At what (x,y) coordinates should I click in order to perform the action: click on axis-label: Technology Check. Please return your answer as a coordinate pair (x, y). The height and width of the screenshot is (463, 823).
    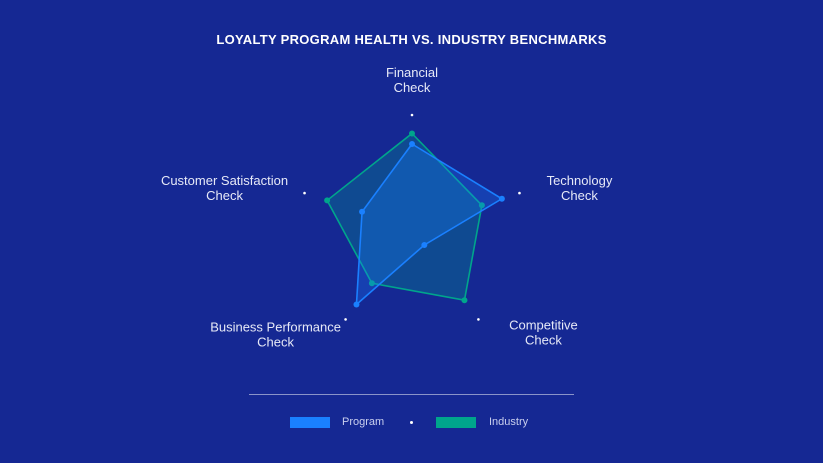
    Looking at the image, I should click on (580, 188).